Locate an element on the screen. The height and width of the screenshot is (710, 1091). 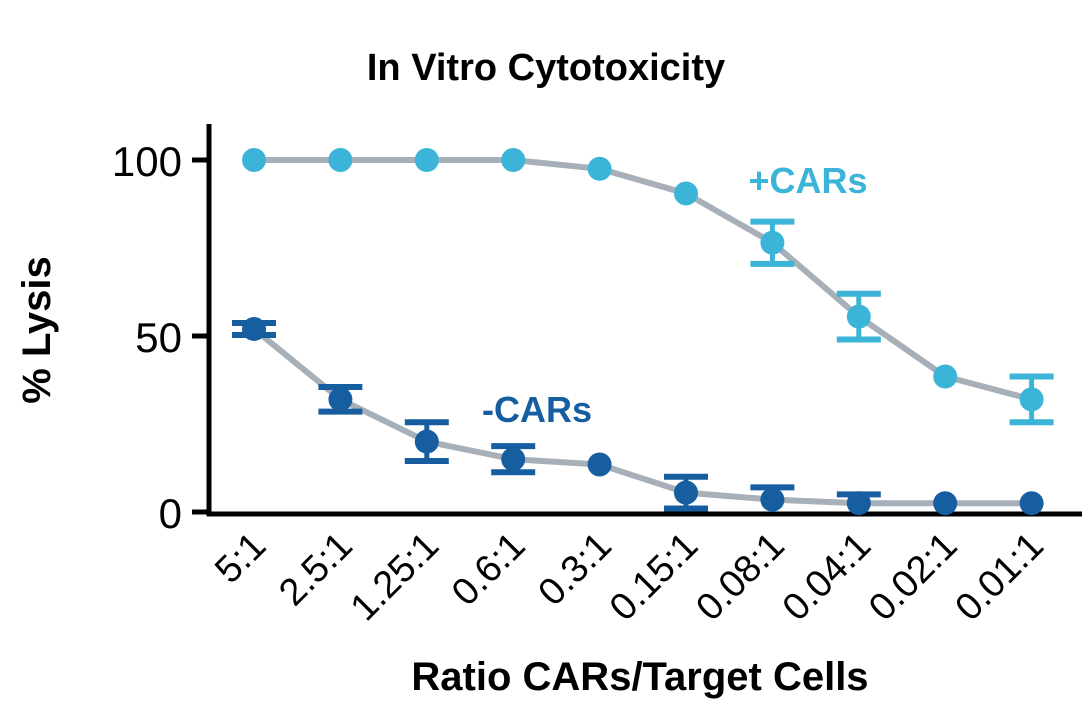
x-tick-label: 0.15:1 is located at coordinates (654, 577).